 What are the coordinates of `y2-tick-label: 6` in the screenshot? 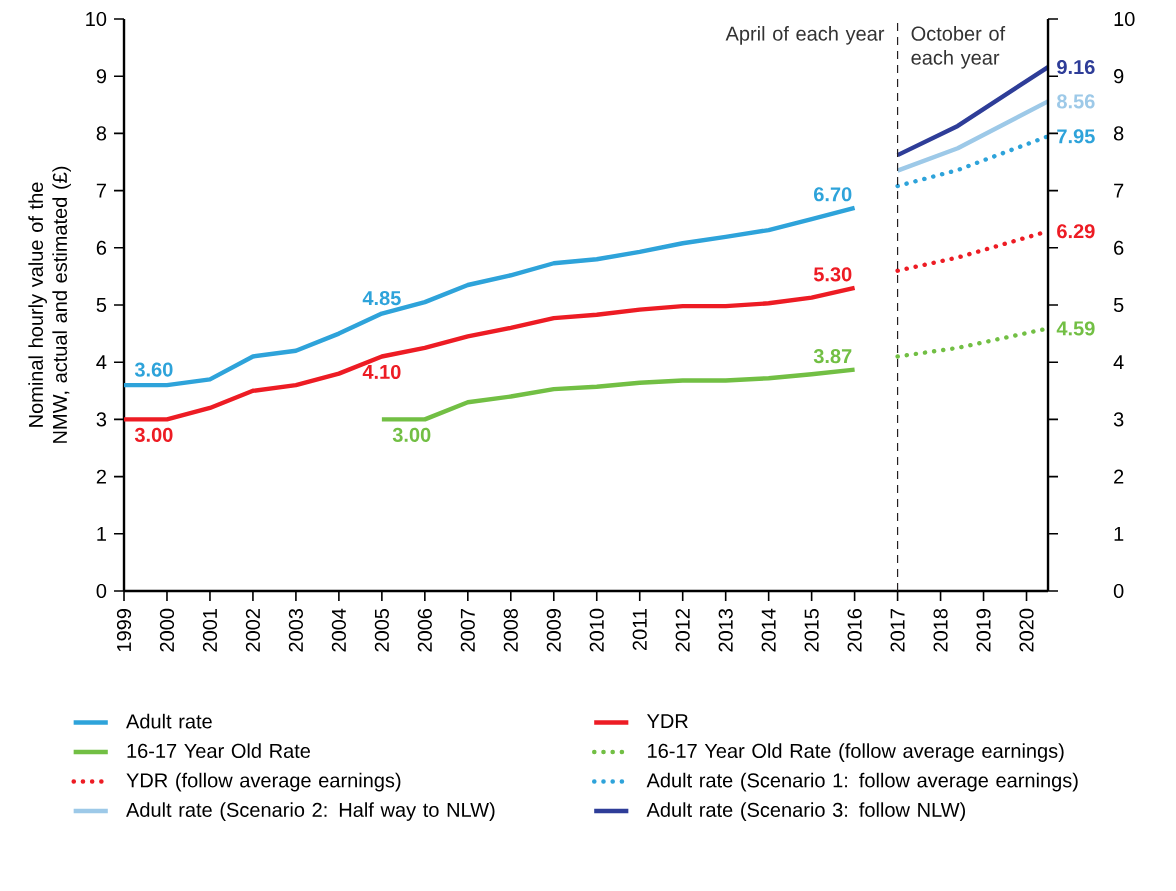 It's located at (1119, 247).